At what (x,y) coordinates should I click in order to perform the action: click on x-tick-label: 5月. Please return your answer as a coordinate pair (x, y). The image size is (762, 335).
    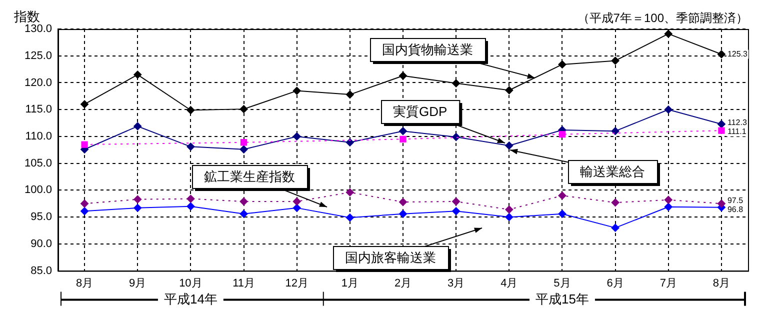
    Looking at the image, I should click on (562, 283).